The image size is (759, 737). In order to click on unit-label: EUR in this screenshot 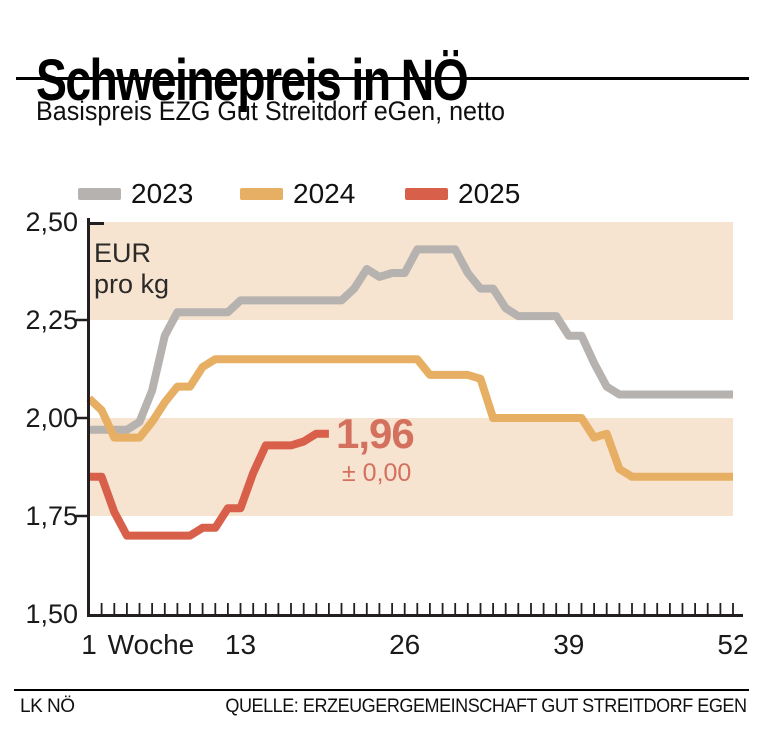, I will do `click(122, 253)`.